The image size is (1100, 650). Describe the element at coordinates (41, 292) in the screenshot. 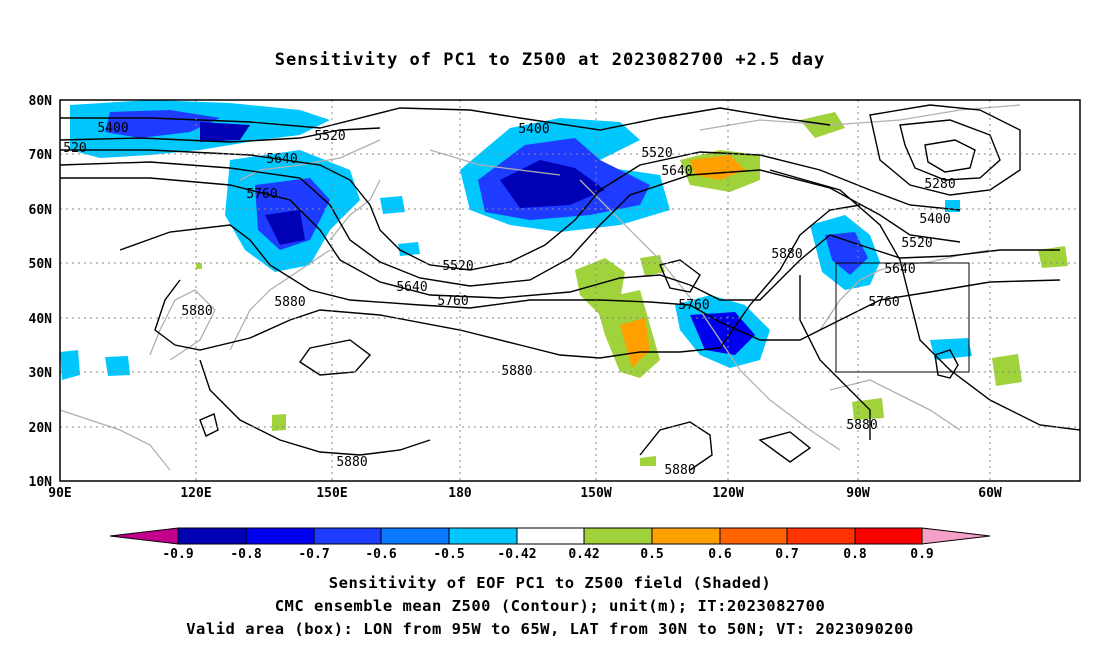

I see `latitude-labels: 80N 70N 60N 50N 40N 30N 20N 10N` at that location.